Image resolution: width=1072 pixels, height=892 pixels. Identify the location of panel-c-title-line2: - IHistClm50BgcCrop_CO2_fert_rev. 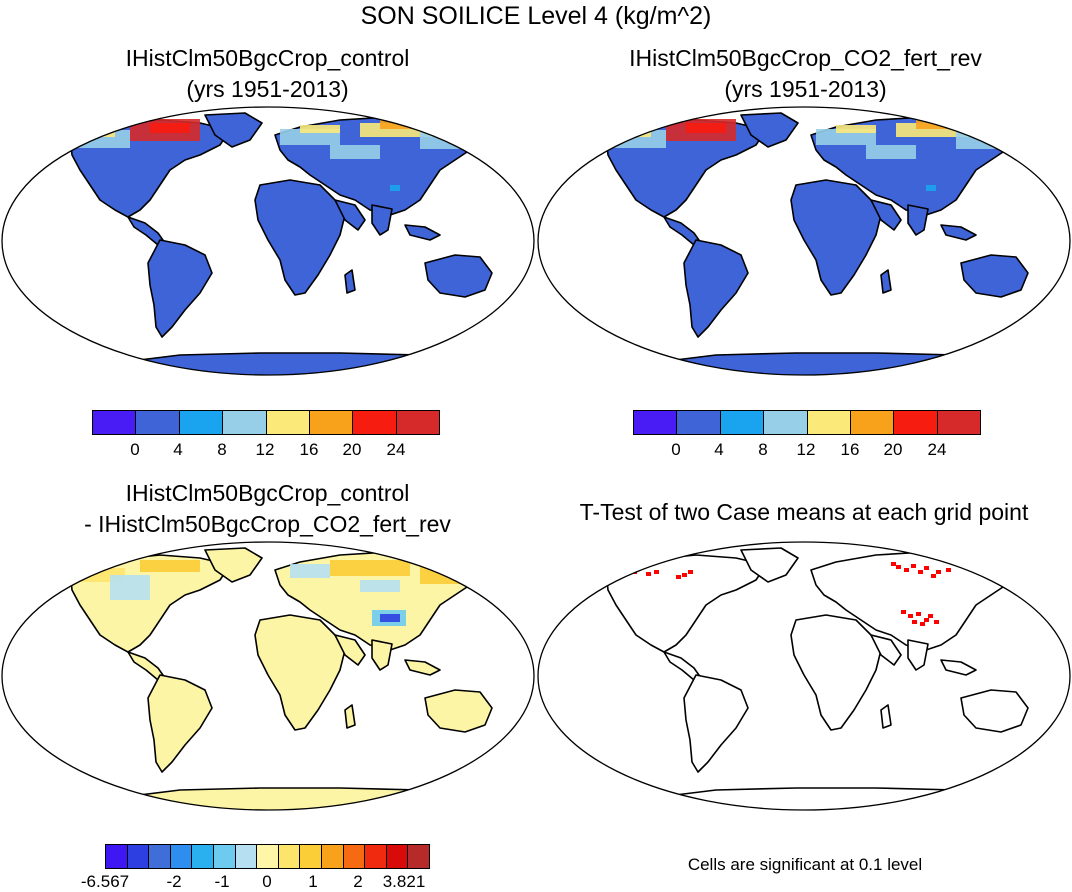
(267, 524).